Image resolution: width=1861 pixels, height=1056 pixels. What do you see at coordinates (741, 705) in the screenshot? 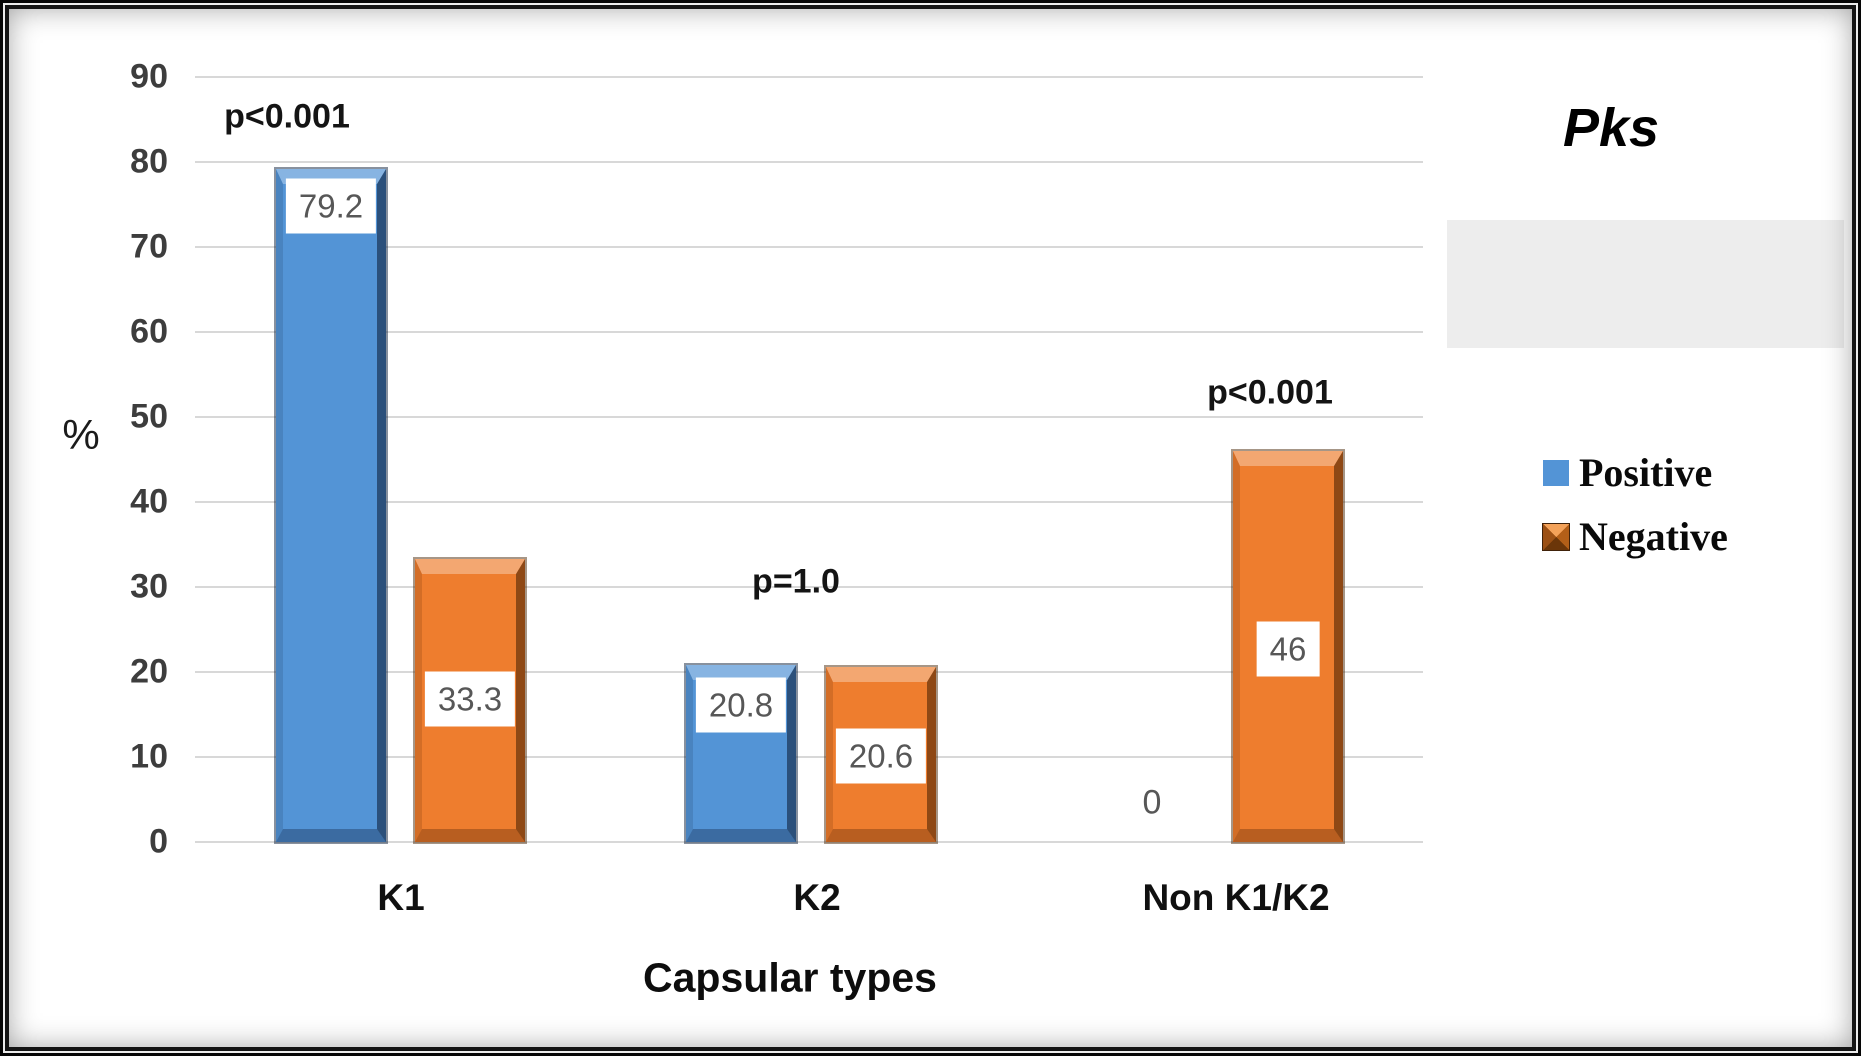
I see `bar-value-label: 20.8` at bounding box center [741, 705].